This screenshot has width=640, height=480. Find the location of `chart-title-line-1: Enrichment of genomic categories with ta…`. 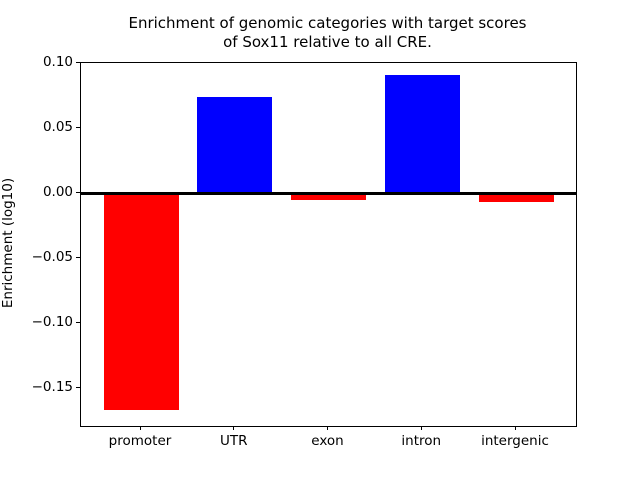

chart-title-line-1: Enrichment of genomic categories with ta… is located at coordinates (327, 23).